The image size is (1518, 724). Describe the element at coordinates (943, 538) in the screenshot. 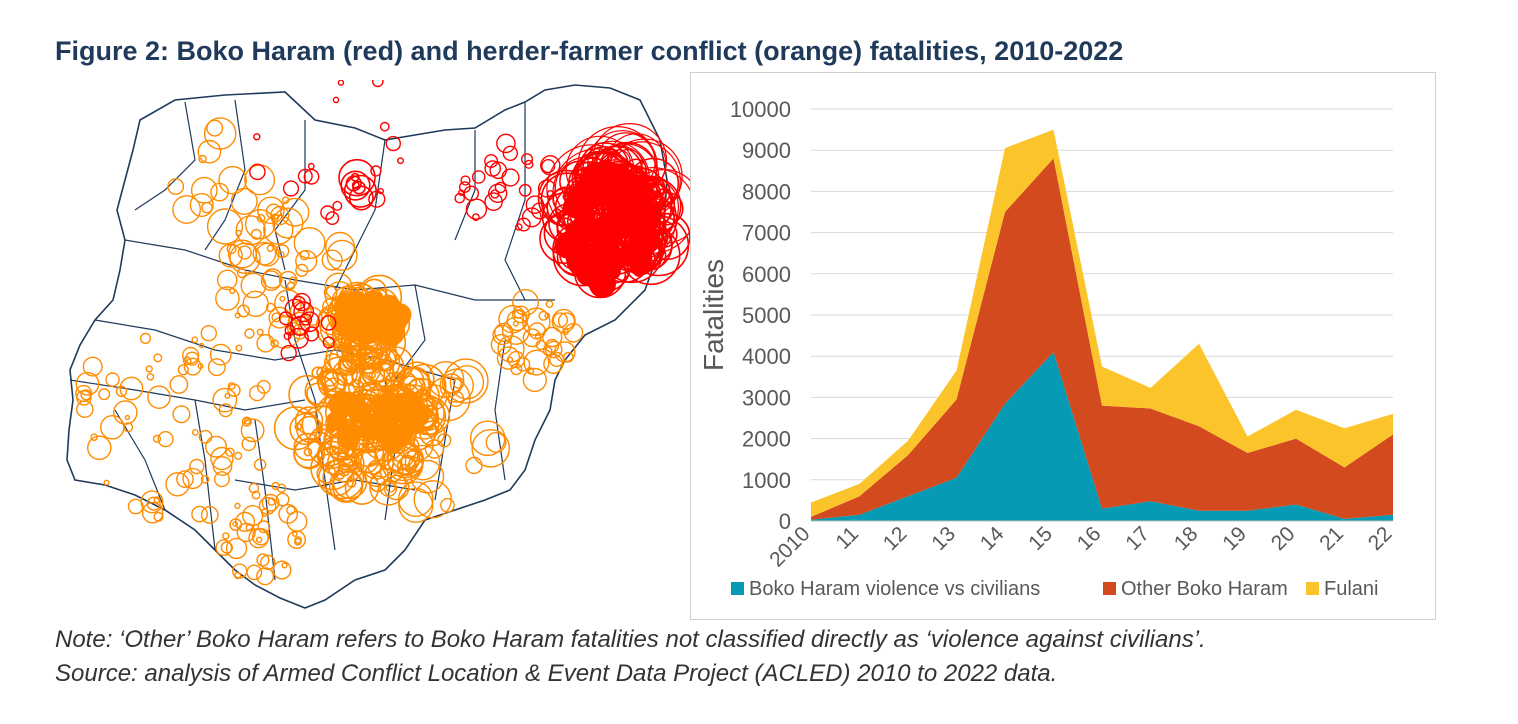

I see `x-tick-label: 13` at that location.